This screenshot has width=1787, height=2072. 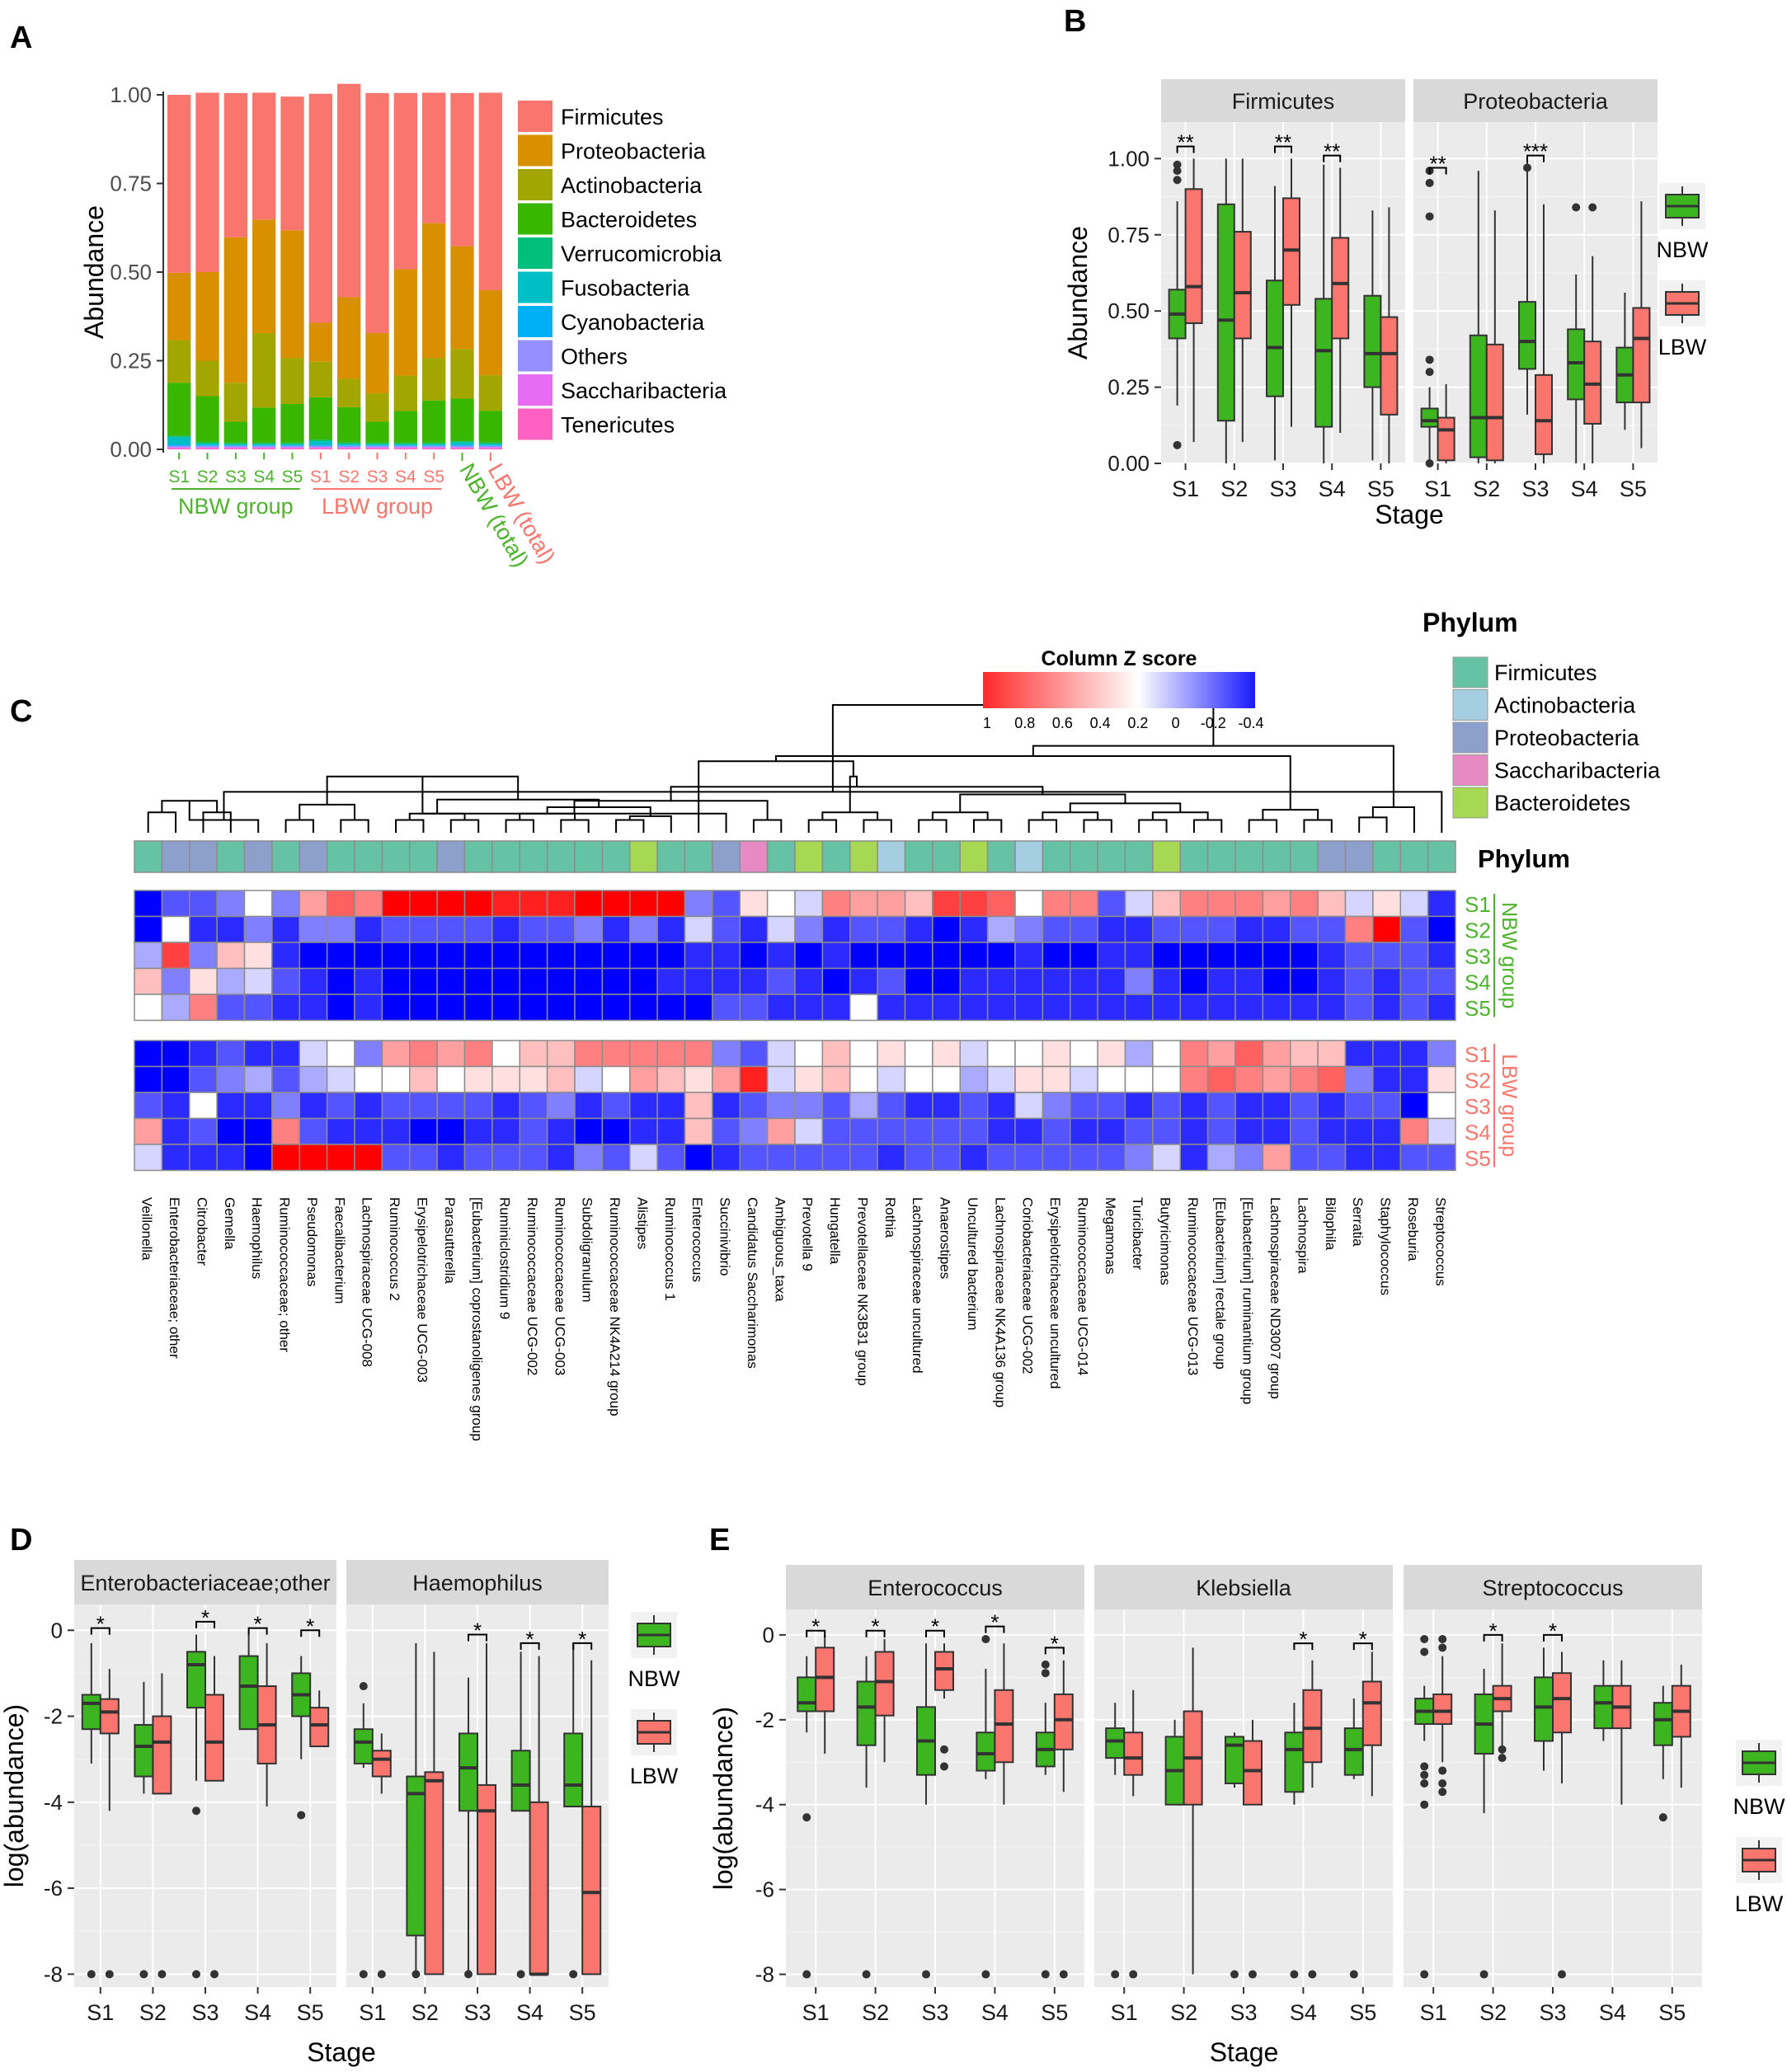 What do you see at coordinates (1478, 1106) in the screenshot?
I see `row-label-s3: S3` at bounding box center [1478, 1106].